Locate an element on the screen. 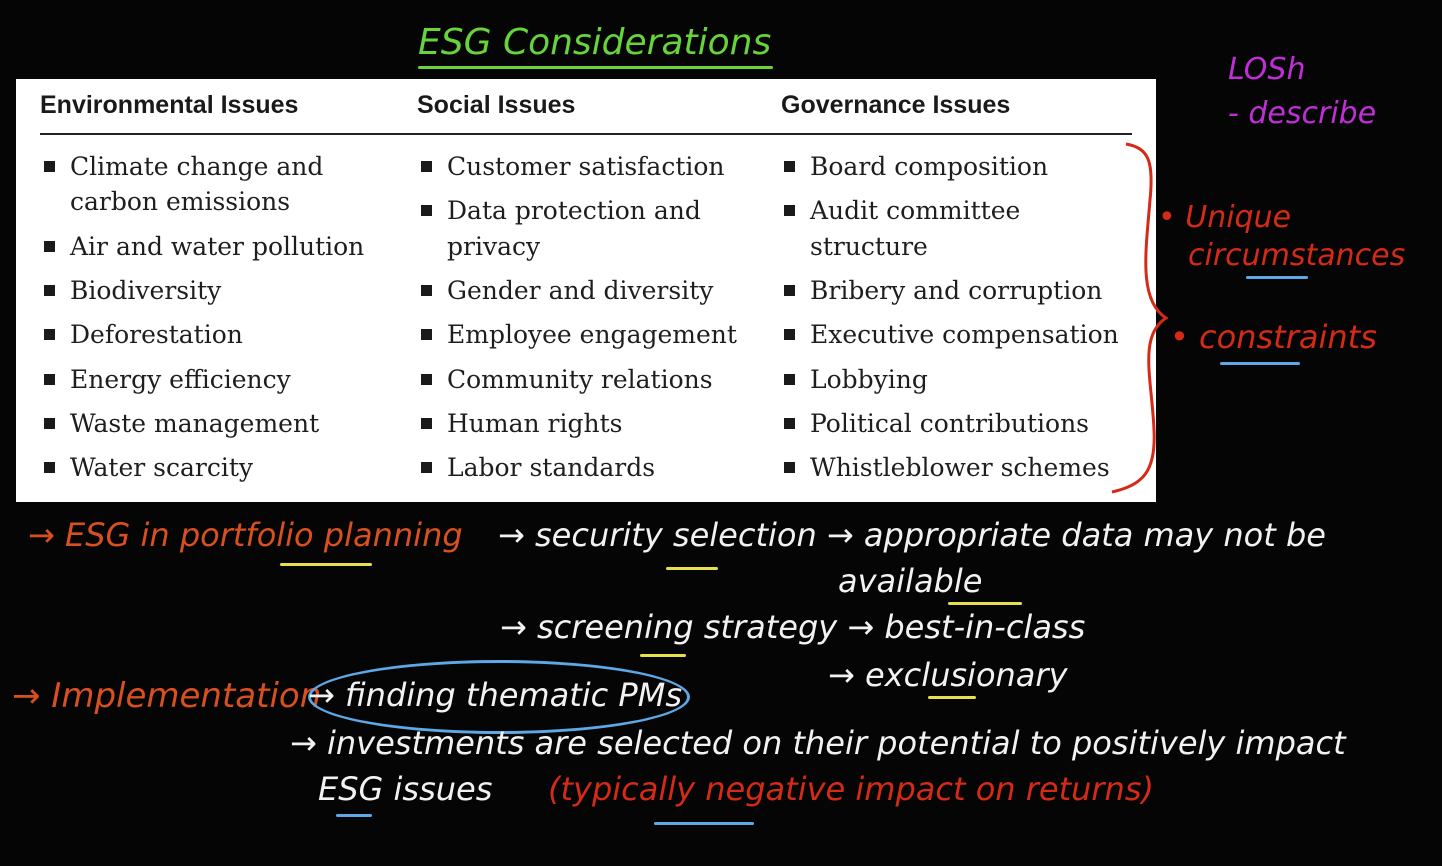  list-item: Community relations is located at coordinates (580, 379).